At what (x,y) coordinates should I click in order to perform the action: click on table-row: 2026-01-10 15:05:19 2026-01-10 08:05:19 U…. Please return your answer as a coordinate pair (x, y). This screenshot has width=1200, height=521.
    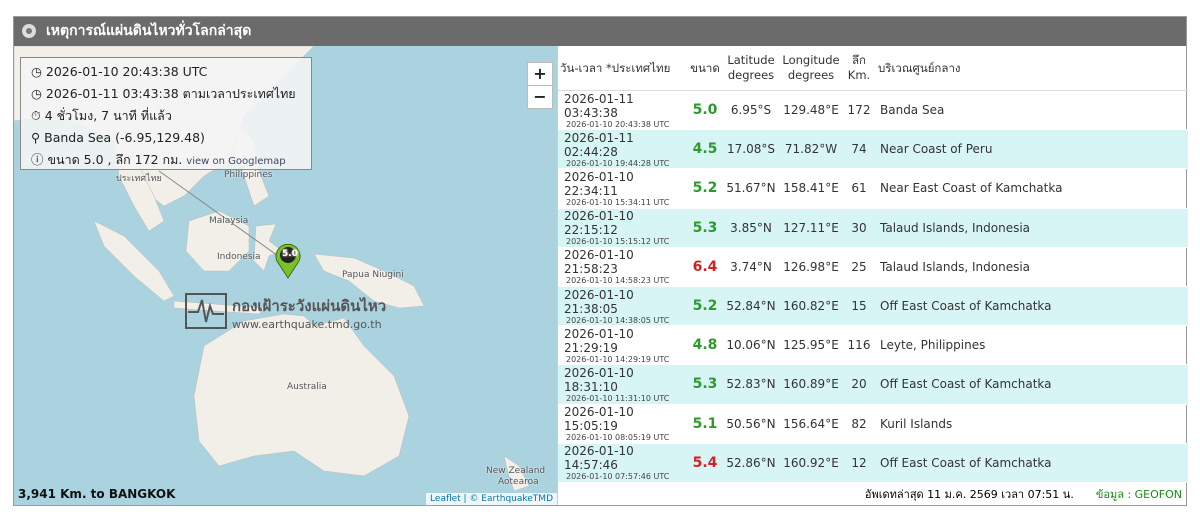
    Looking at the image, I should click on (873, 424).